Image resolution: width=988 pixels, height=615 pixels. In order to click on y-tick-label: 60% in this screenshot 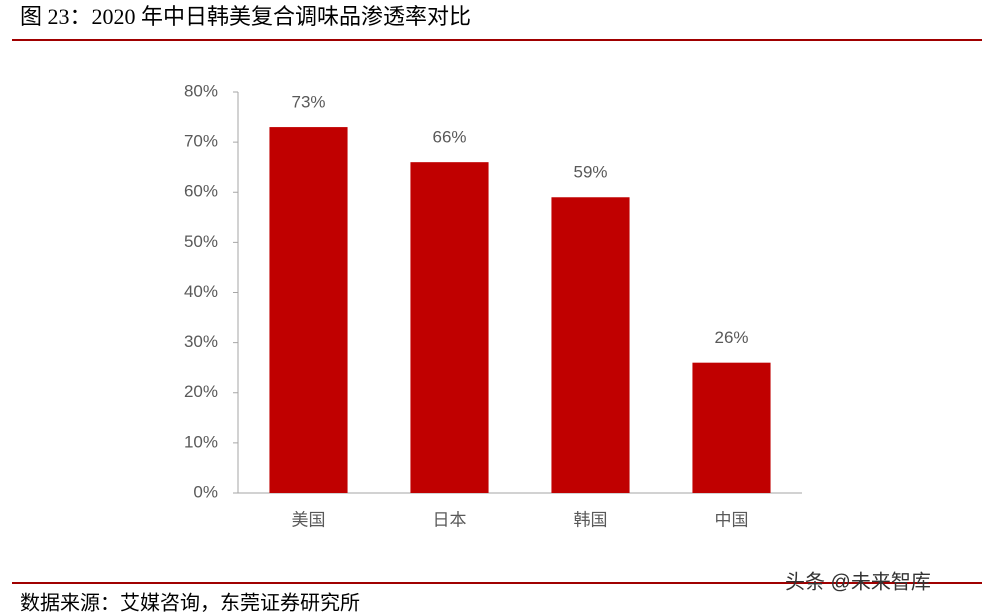, I will do `click(201, 191)`.